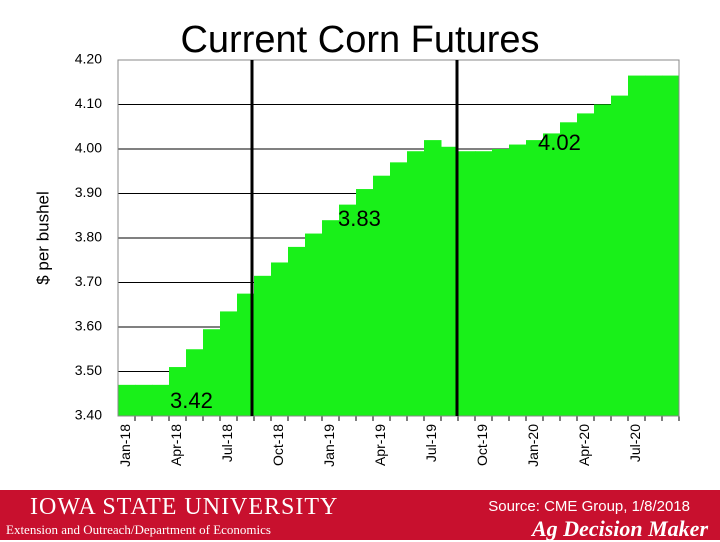 This screenshot has width=720, height=542. What do you see at coordinates (359, 218) in the screenshot?
I see `annotation: 3.83` at bounding box center [359, 218].